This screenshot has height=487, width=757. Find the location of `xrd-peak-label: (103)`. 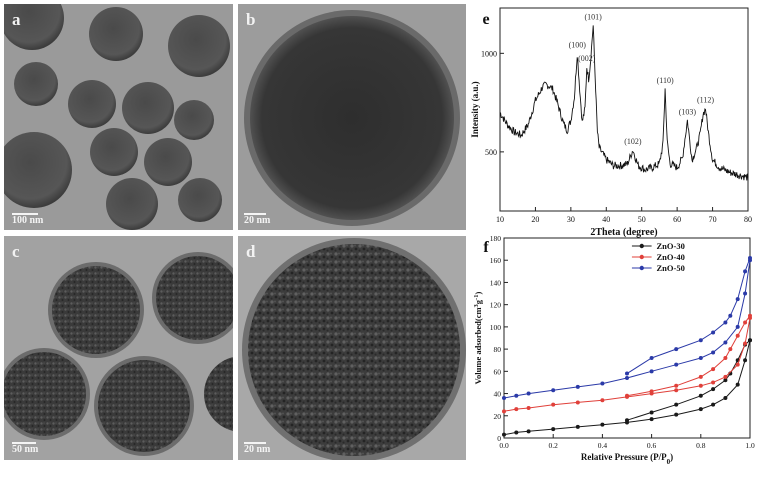

xrd-peak-label: (103) is located at coordinates (688, 111).